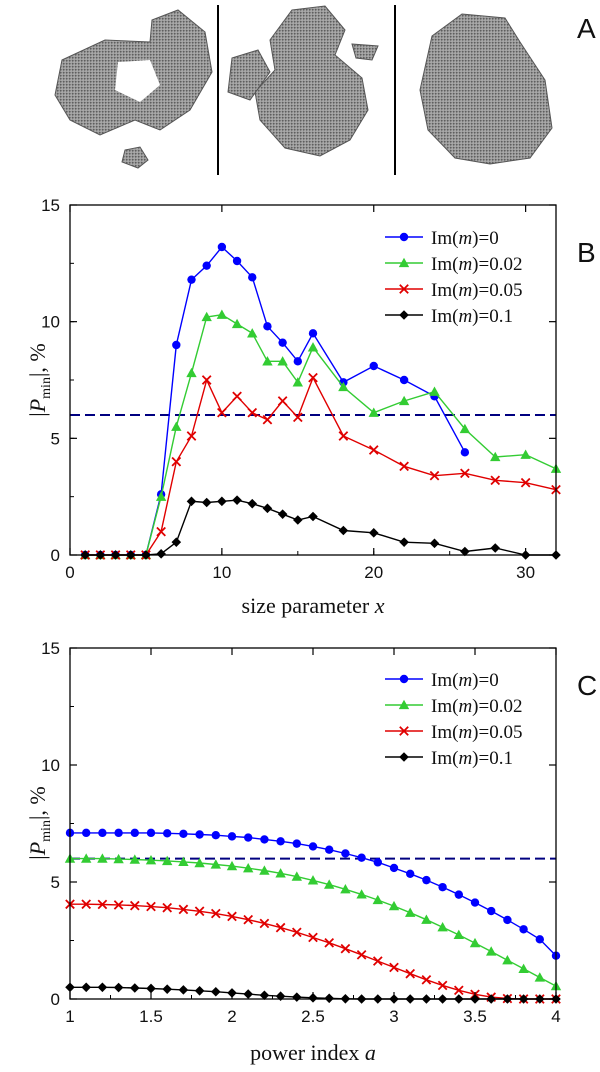 This screenshot has width=600, height=1072. Describe the element at coordinates (453, 719) in the screenshot. I see `panel-c-legend: Im(m)=0 Im(m)=0.02 Im(m)=0.05 Im(m)=0.1` at that location.